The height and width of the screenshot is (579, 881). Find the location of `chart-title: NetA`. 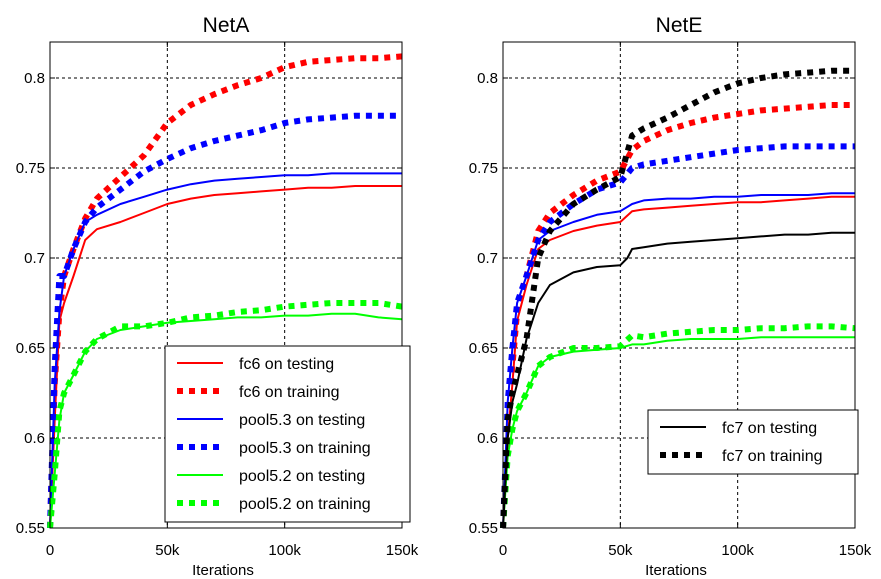

chart-title: NetA is located at coordinates (226, 25).